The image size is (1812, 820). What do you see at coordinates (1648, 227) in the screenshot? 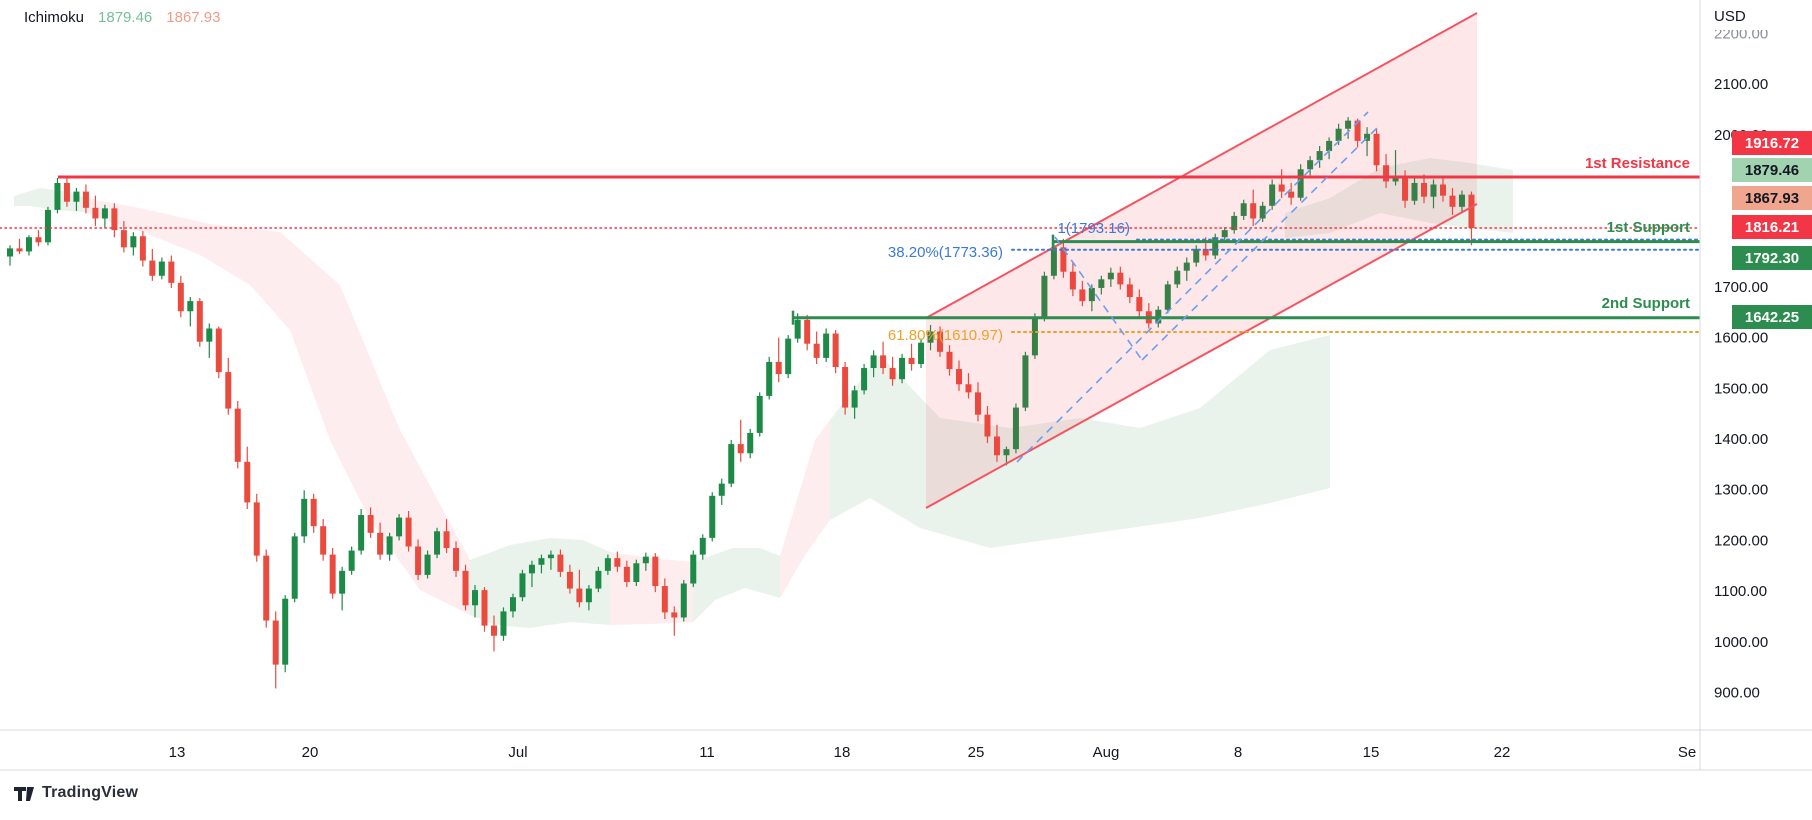
I see `support-1-label: 1st Support` at bounding box center [1648, 227].